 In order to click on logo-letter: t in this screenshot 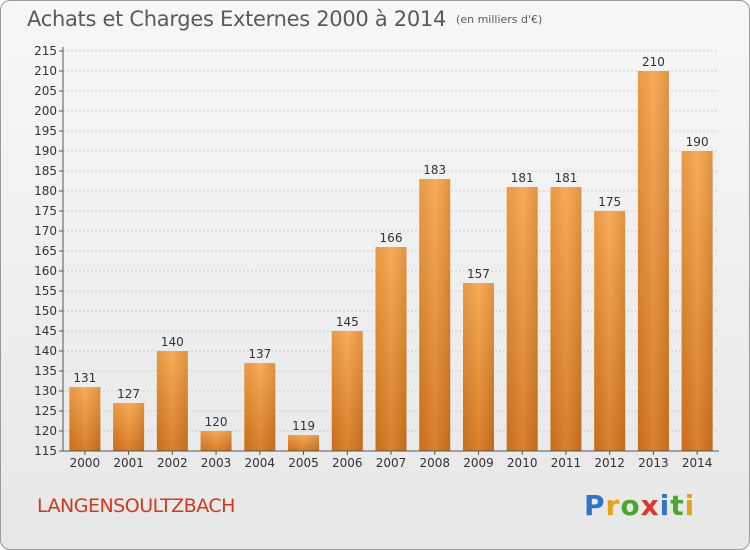, I will do `click(677, 505)`.